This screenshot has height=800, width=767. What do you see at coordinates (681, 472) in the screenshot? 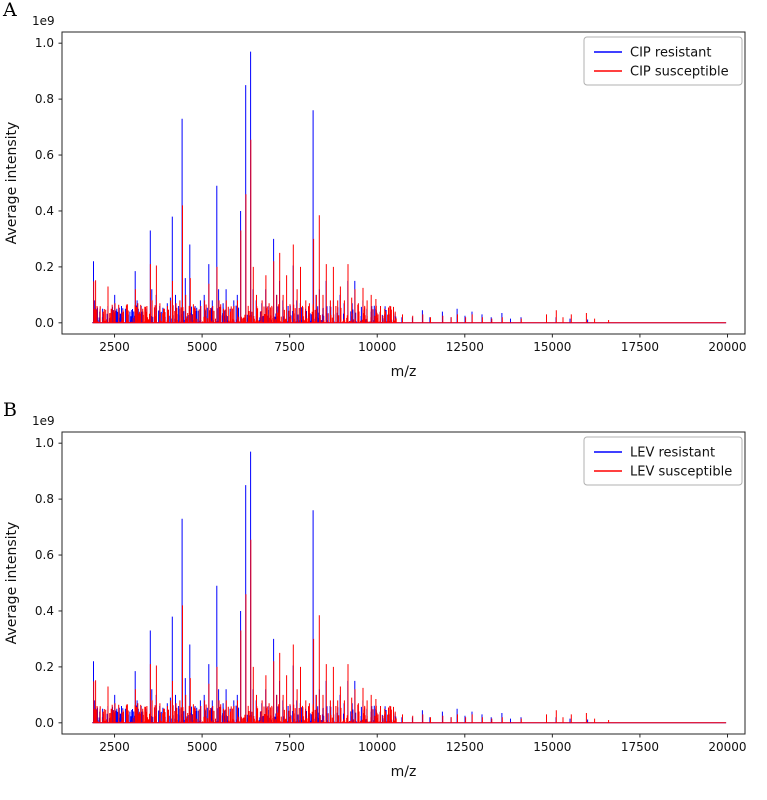
I see `legend-label-lev-susceptible: LEV susceptible` at bounding box center [681, 472].